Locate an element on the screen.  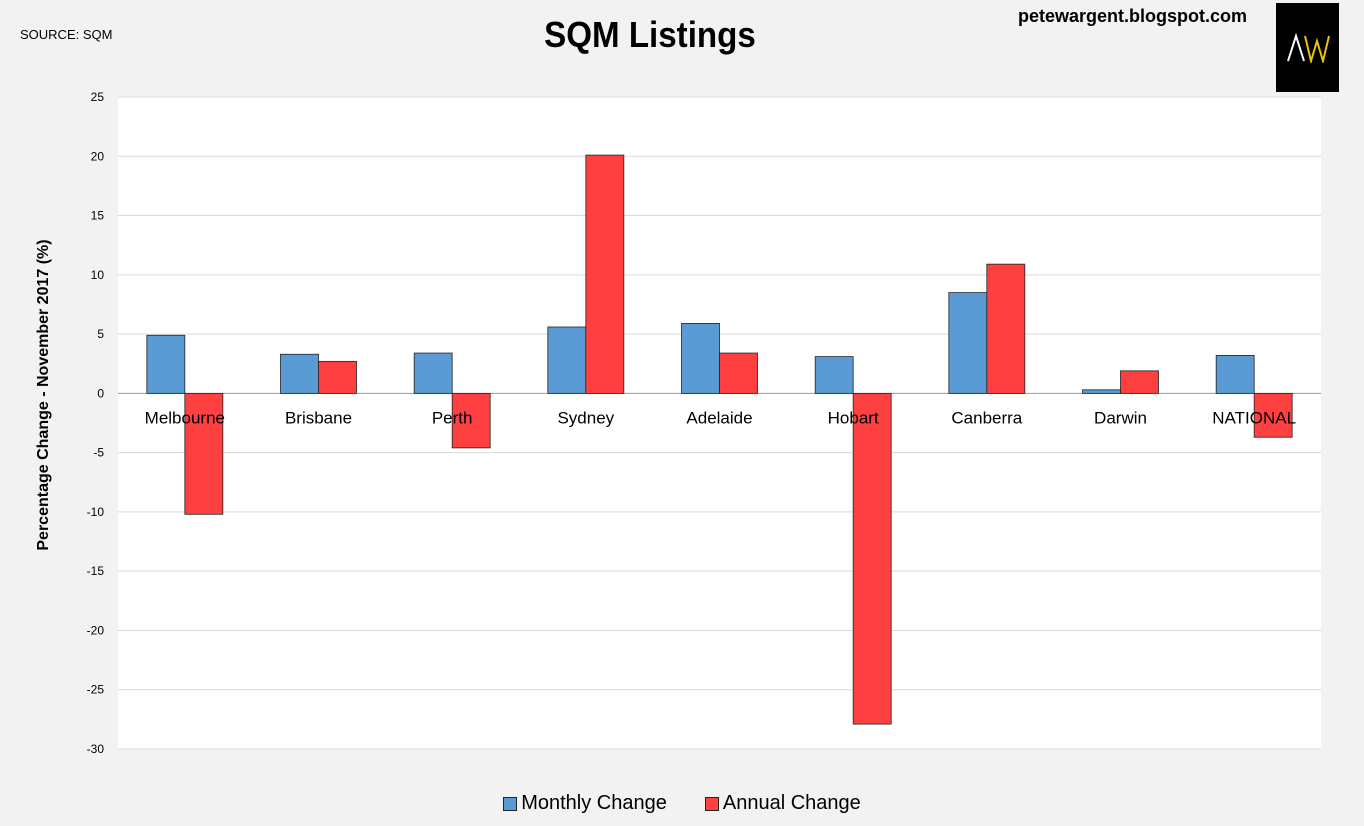
category-label: Melbourne is located at coordinates (185, 417).